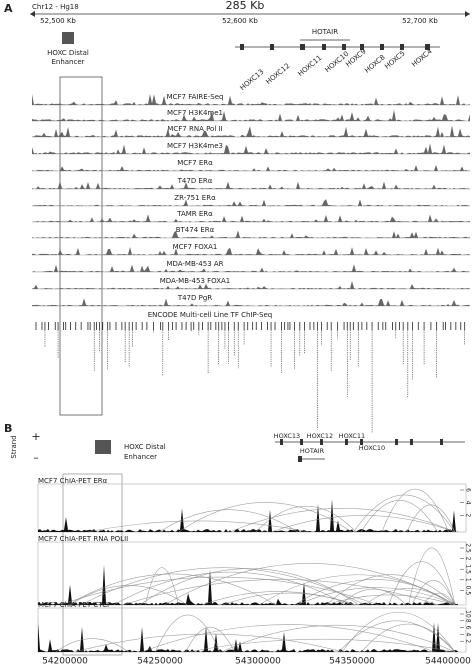 This screenshot has height=667, width=474. I want to click on gene-label: HOXC13, so click(252, 80).